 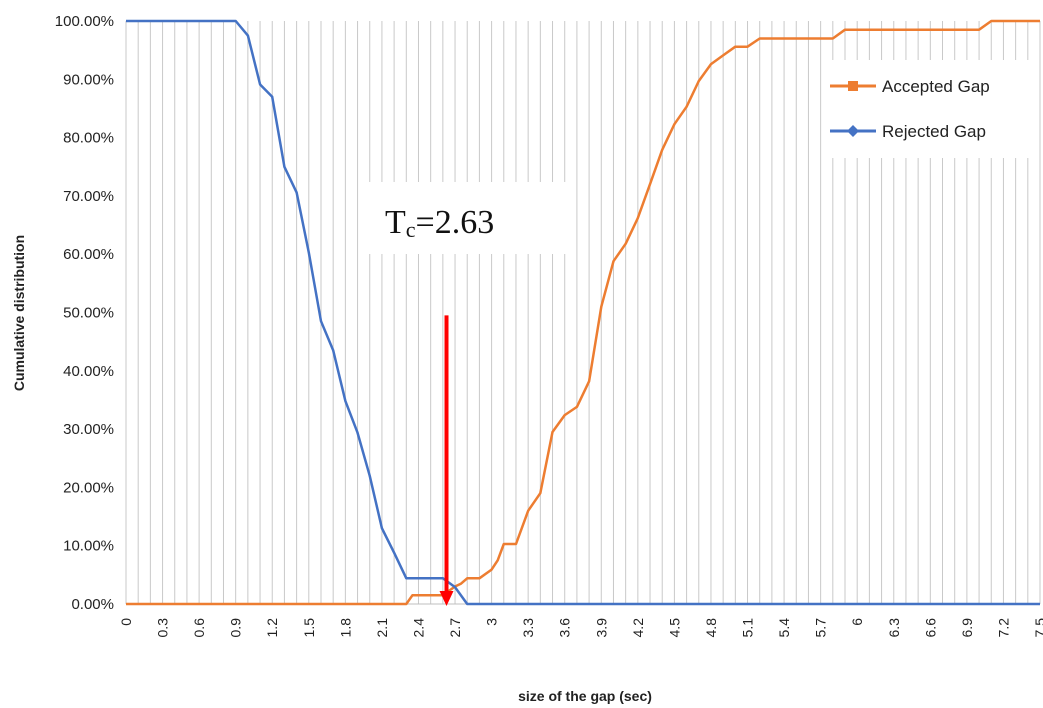 I want to click on y-tick-label: 60.00%, so click(x=88, y=254).